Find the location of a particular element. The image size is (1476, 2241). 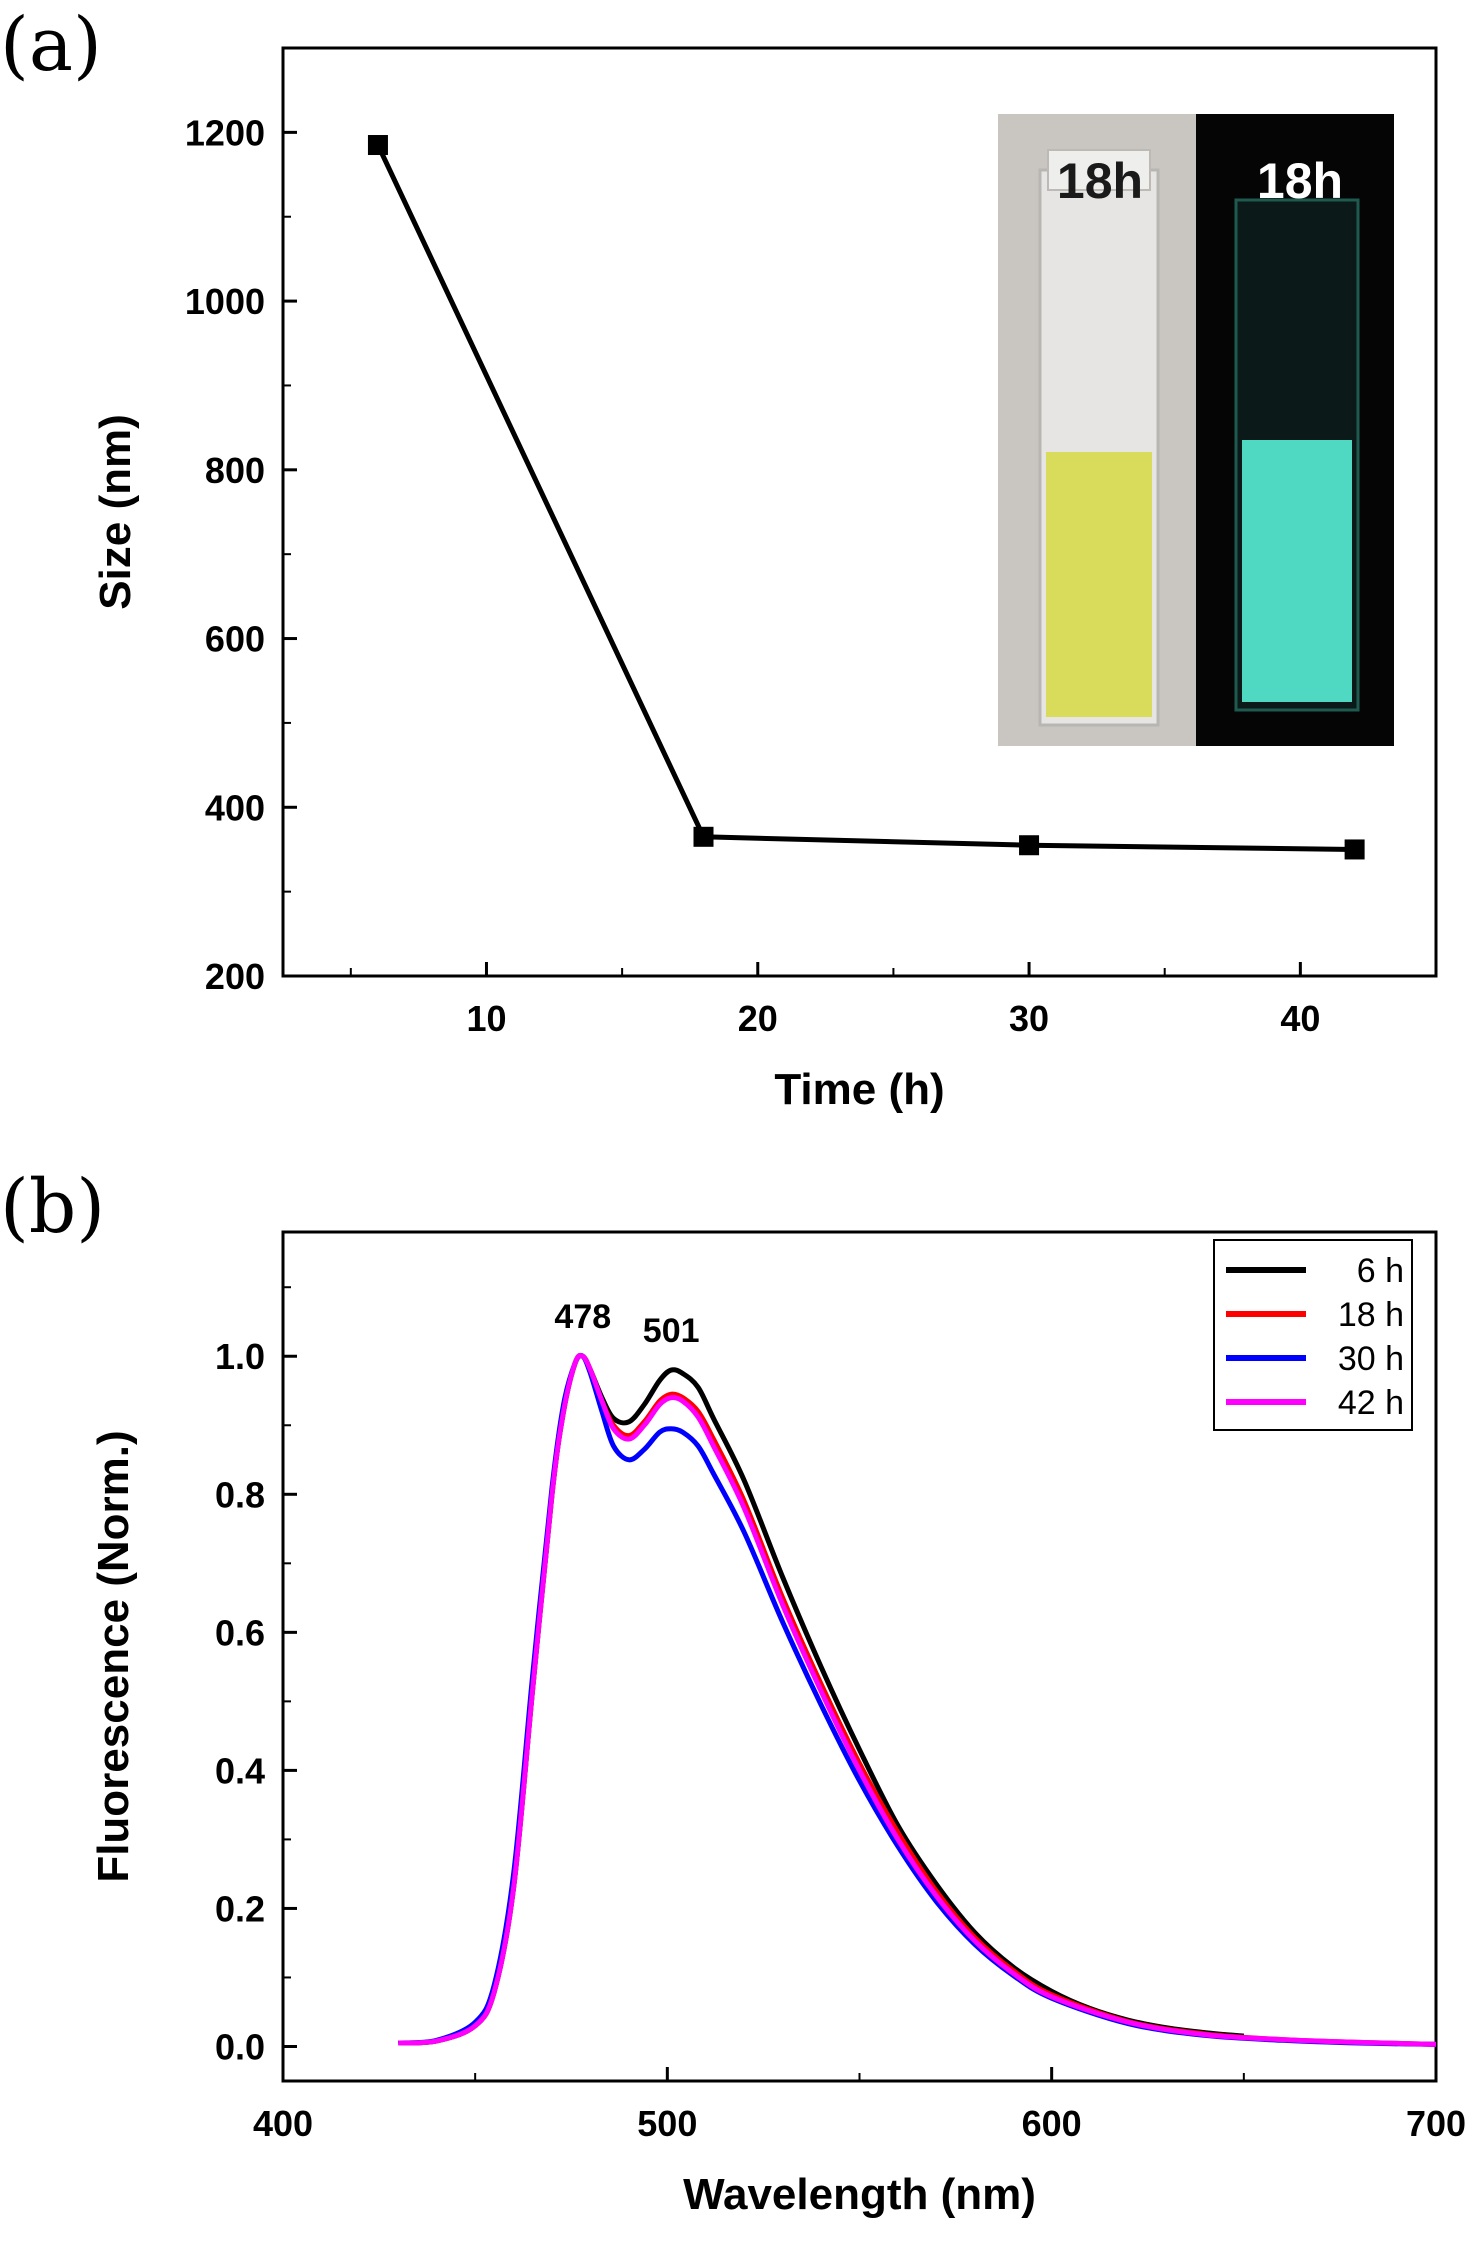

panel-a-label: (a) is located at coordinates (51, 45).